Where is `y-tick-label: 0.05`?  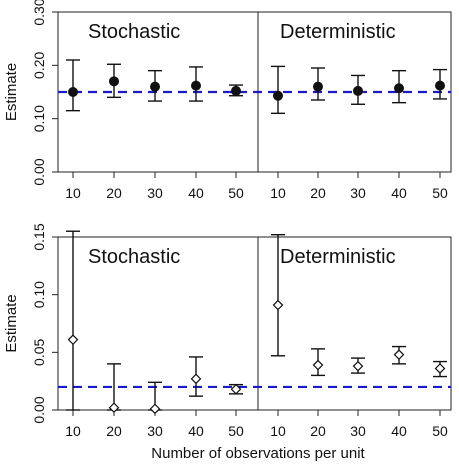
y-tick-label: 0.05 is located at coordinates (39, 351).